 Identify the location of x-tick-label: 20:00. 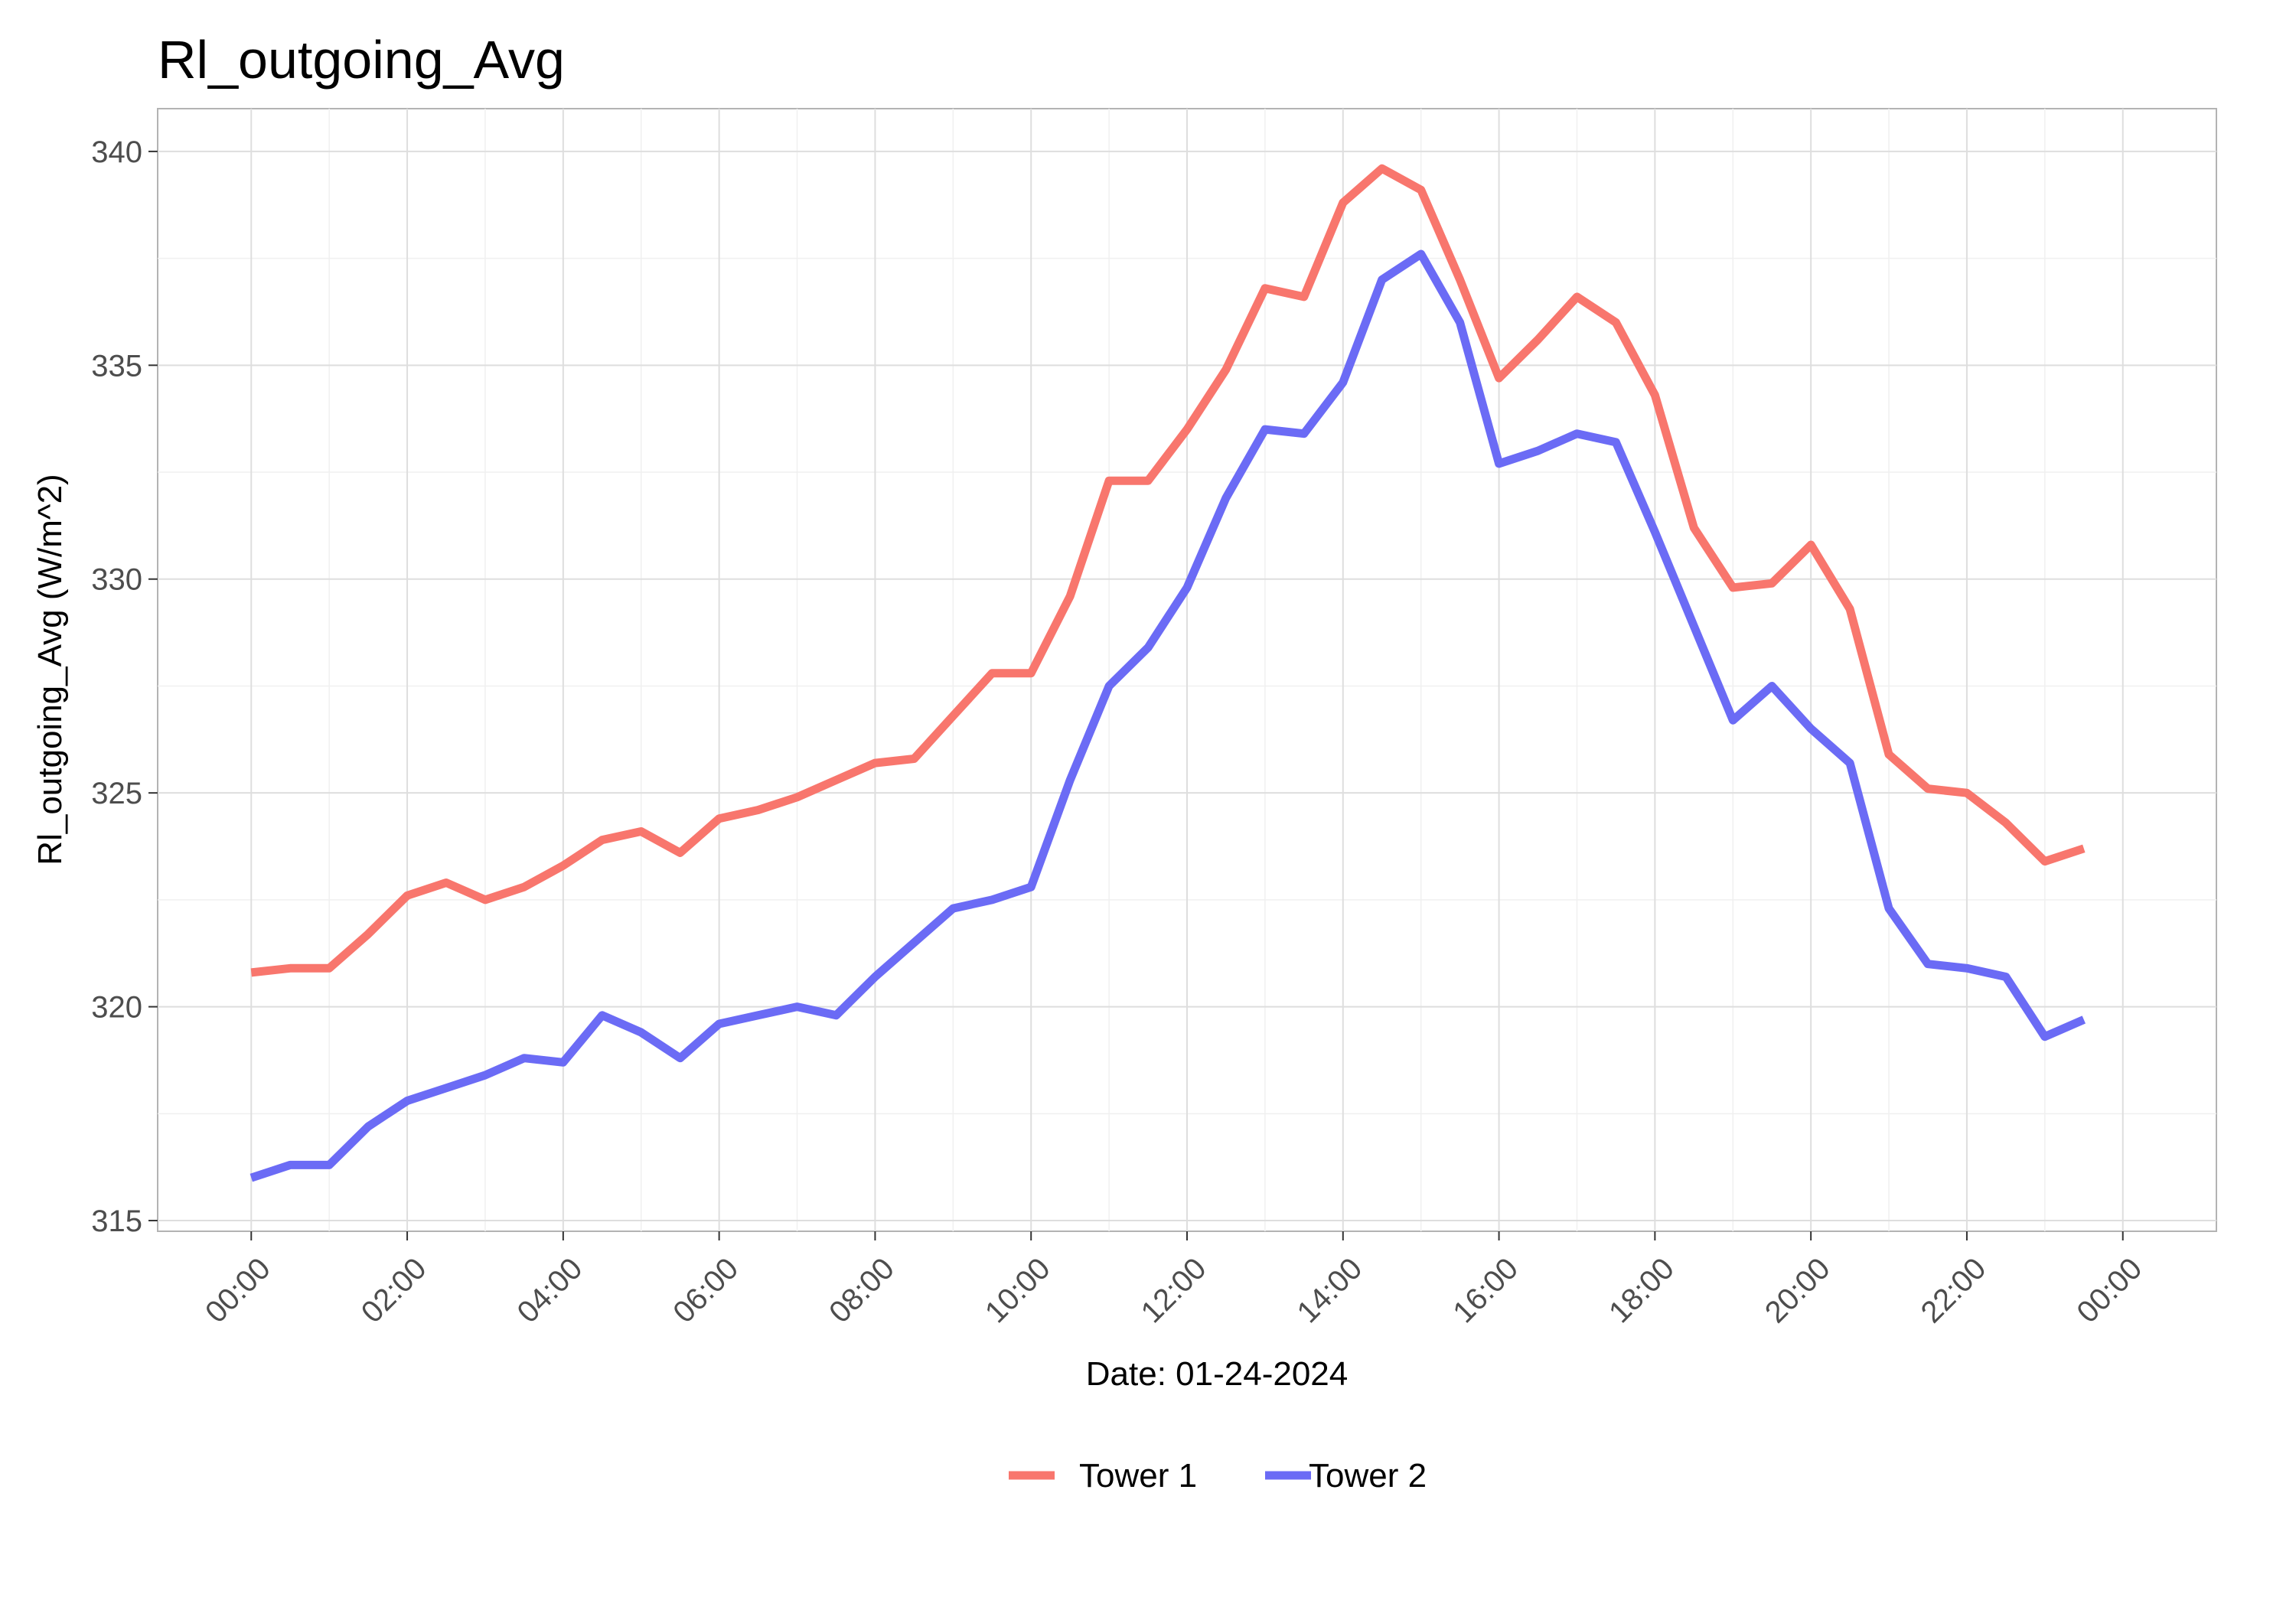
(1798, 1290).